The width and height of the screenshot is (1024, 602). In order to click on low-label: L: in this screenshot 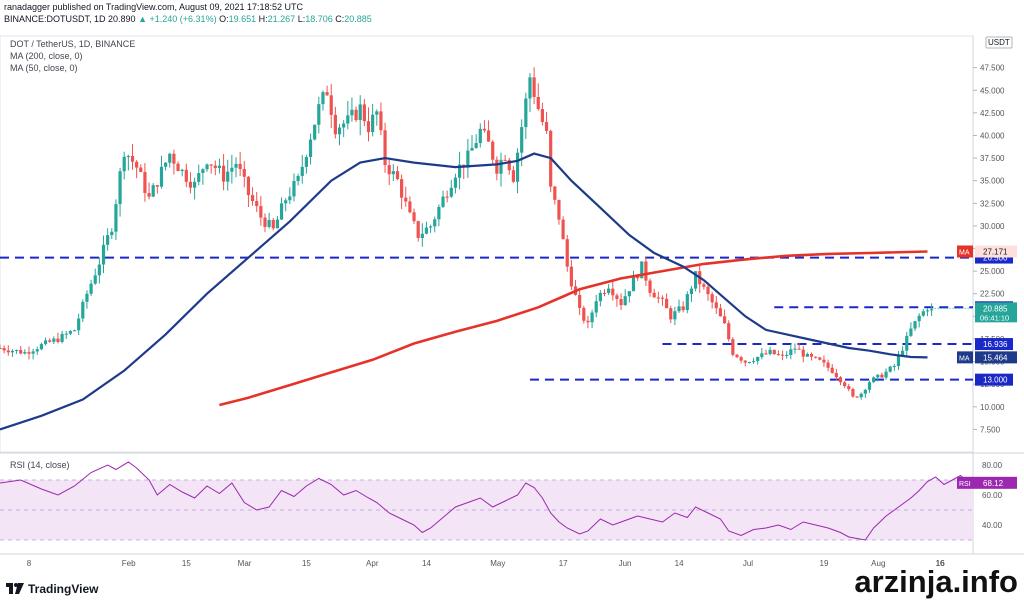, I will do `click(301, 19)`.